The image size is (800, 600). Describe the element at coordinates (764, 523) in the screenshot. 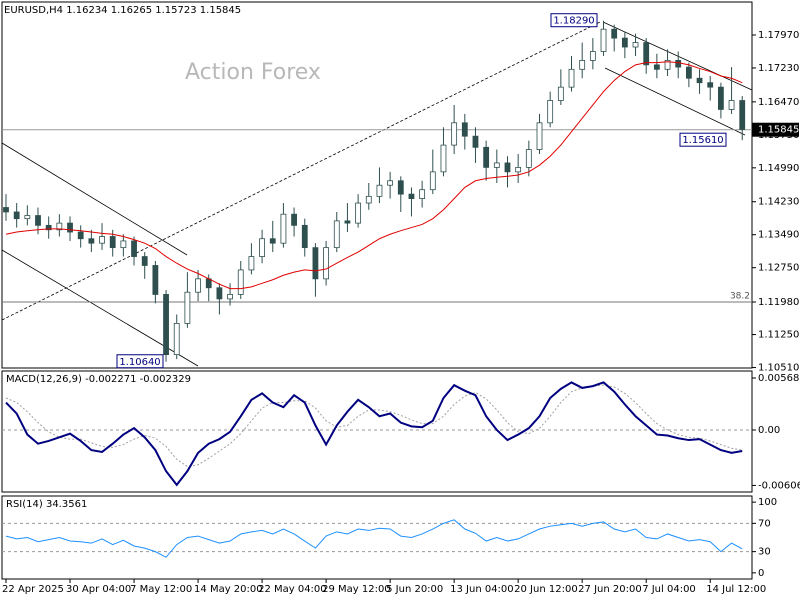

I see `y-tick-label: 70` at that location.